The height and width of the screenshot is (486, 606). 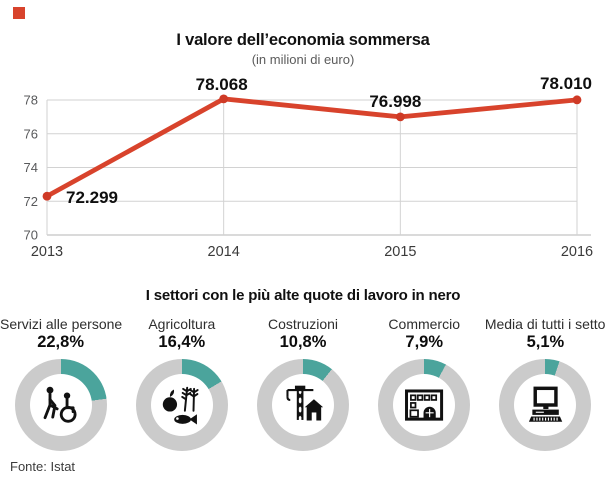 What do you see at coordinates (545, 324) in the screenshot?
I see `sector-name: Media di tutti i settori` at bounding box center [545, 324].